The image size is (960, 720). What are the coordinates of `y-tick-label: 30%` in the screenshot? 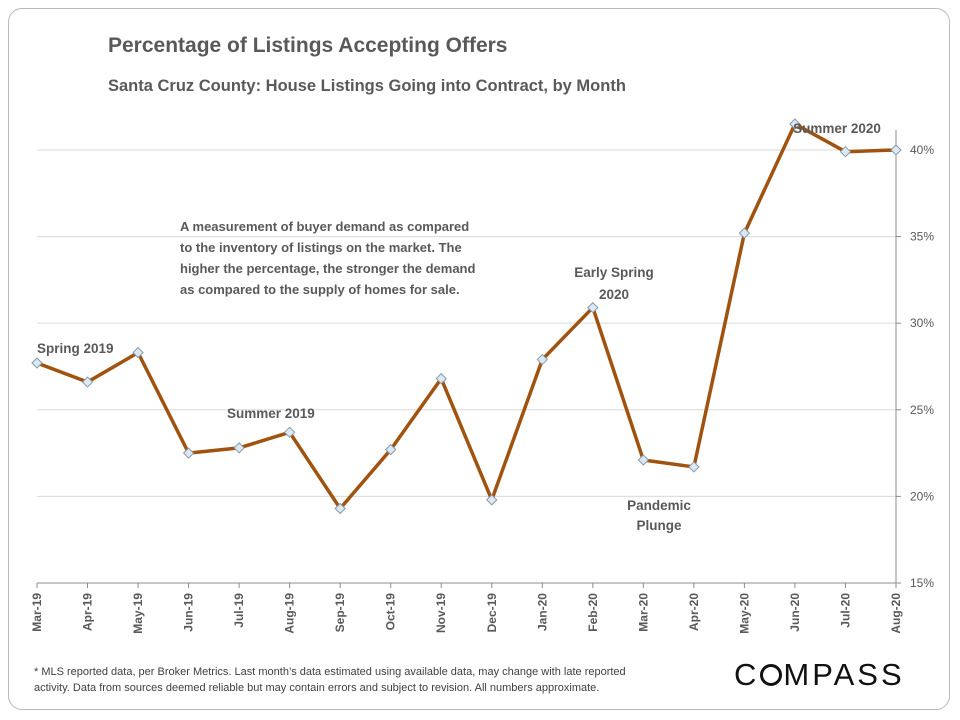 It's located at (922, 323).